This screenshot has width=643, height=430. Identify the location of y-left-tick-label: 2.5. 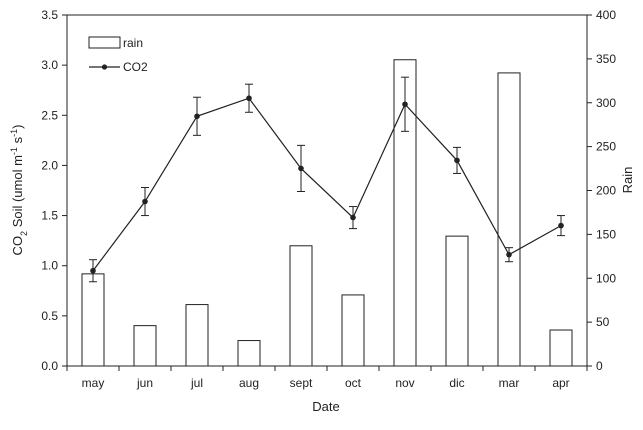
(49, 115).